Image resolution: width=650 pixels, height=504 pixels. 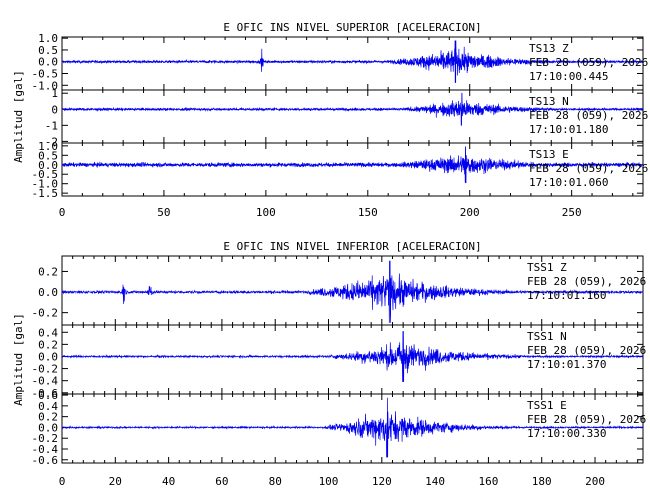 What do you see at coordinates (382, 481) in the screenshot?
I see `x-tick-label: 120` at bounding box center [382, 481].